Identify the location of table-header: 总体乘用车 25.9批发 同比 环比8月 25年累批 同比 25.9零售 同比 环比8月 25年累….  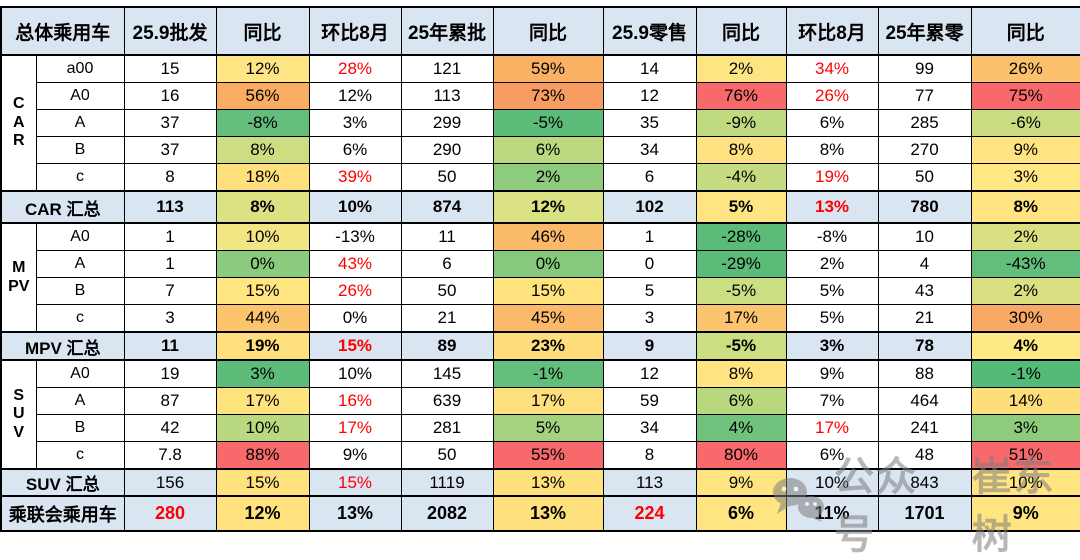
(540, 31).